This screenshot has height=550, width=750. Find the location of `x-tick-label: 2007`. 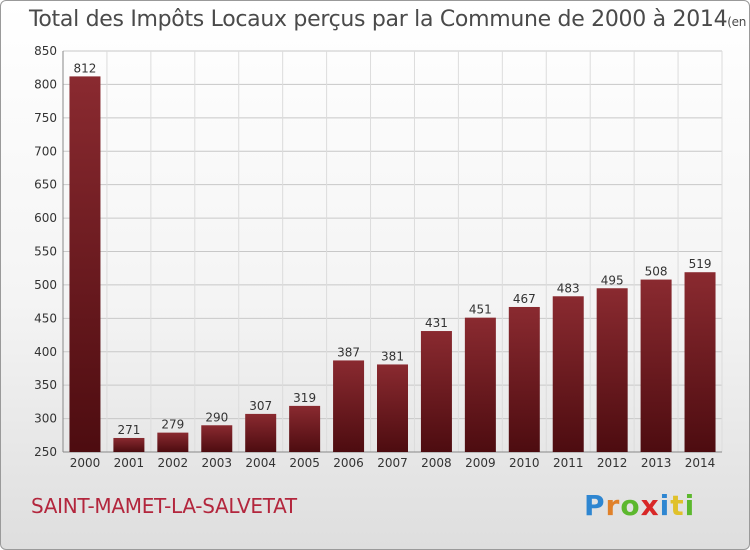

x-tick-label: 2007 is located at coordinates (392, 463).